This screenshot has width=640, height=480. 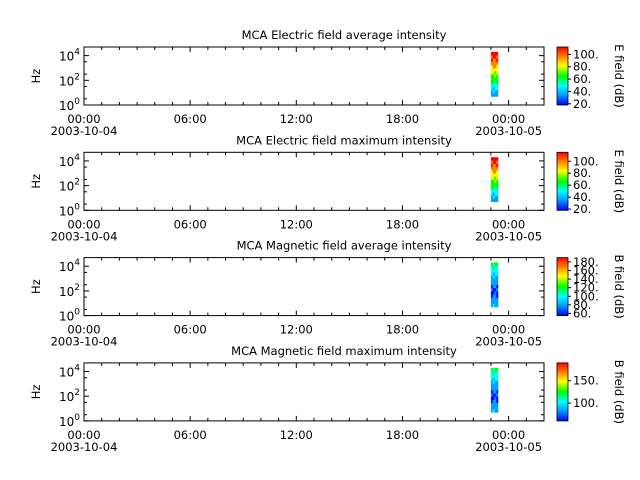 I want to click on colorbar-tick-label: 180., so click(x=586, y=262).